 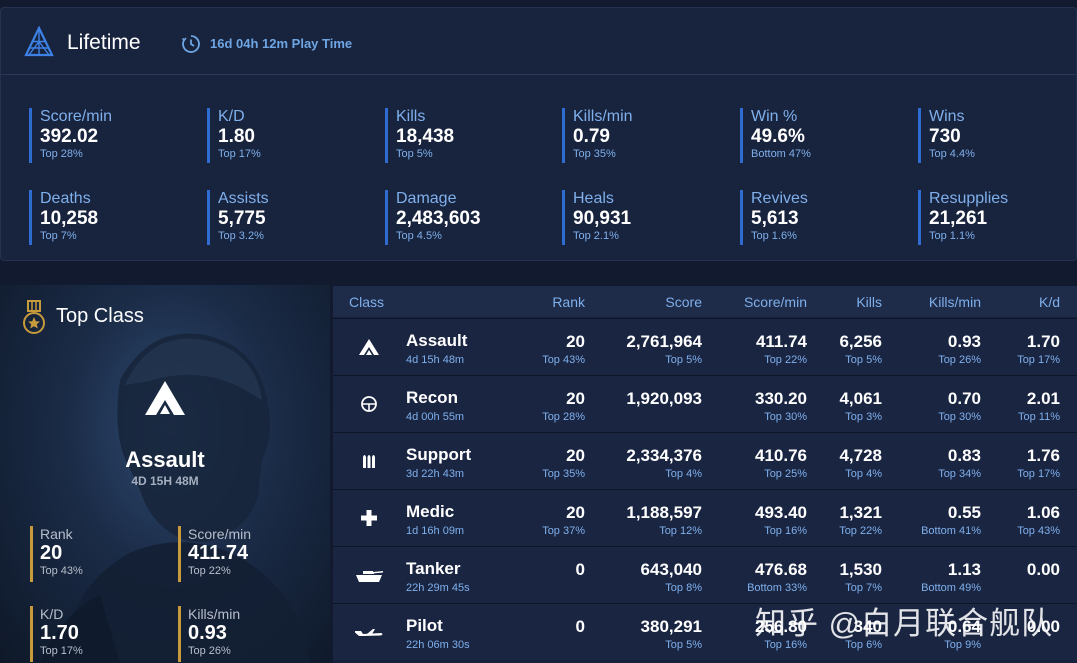 What do you see at coordinates (34, 317) in the screenshot?
I see `medal-icon` at bounding box center [34, 317].